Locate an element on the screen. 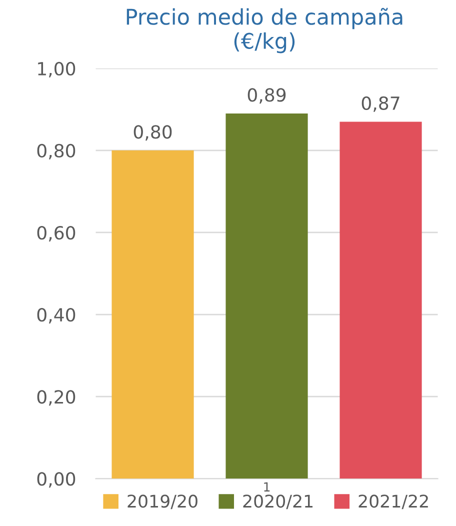 The width and height of the screenshot is (456, 526). chart-title: Precio medio de campaña (€/kg) is located at coordinates (264, 31).